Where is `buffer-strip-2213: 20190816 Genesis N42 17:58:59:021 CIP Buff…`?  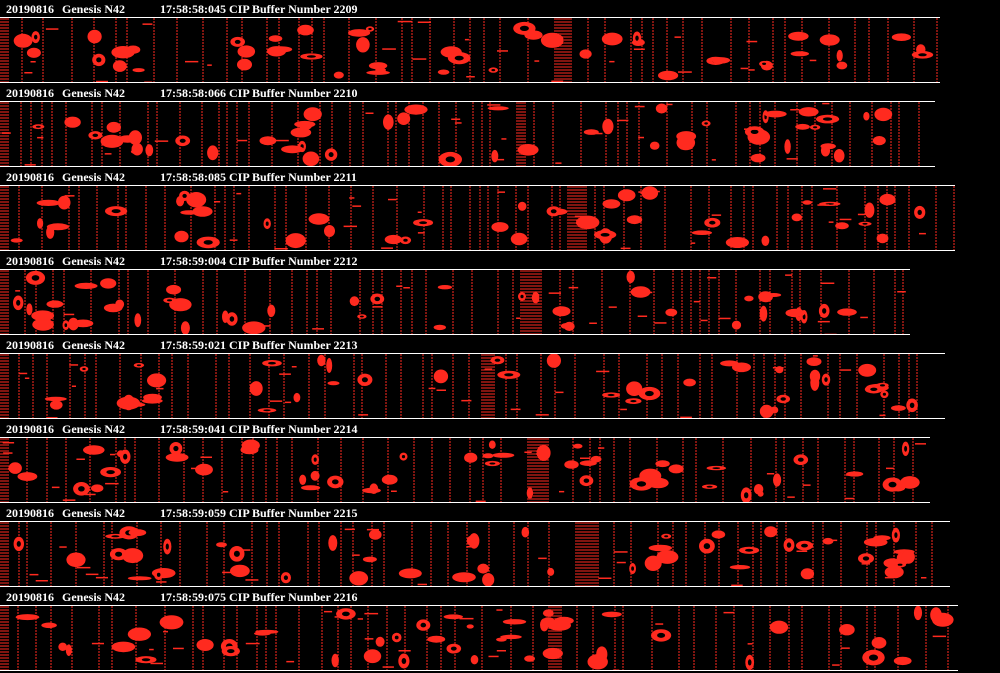 buffer-strip-2213: 20190816 Genesis N42 17:58:59:021 CIP Buff… is located at coordinates (500, 378).